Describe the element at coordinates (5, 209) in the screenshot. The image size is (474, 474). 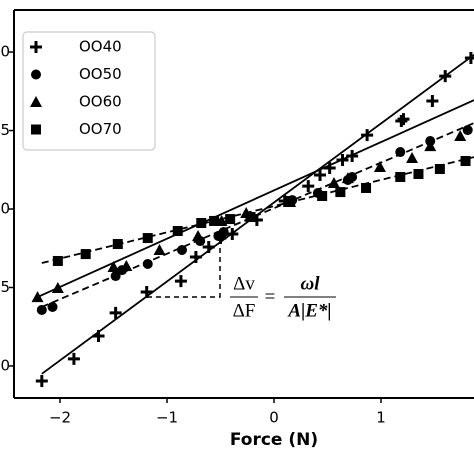
I see `y-tick-label: 0` at that location.